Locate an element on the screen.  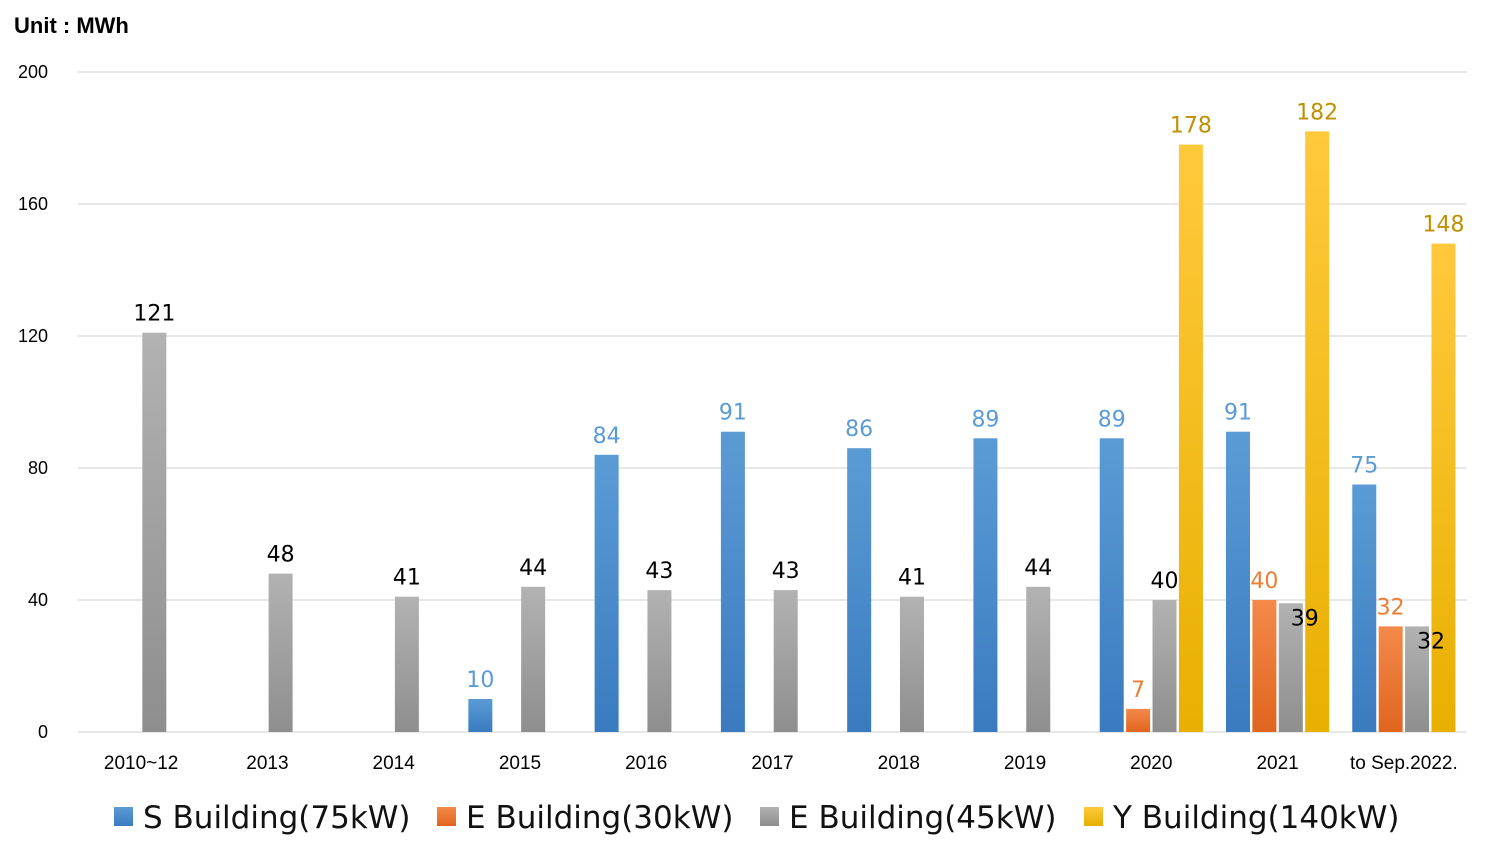
data-label: 182 is located at coordinates (1317, 112).